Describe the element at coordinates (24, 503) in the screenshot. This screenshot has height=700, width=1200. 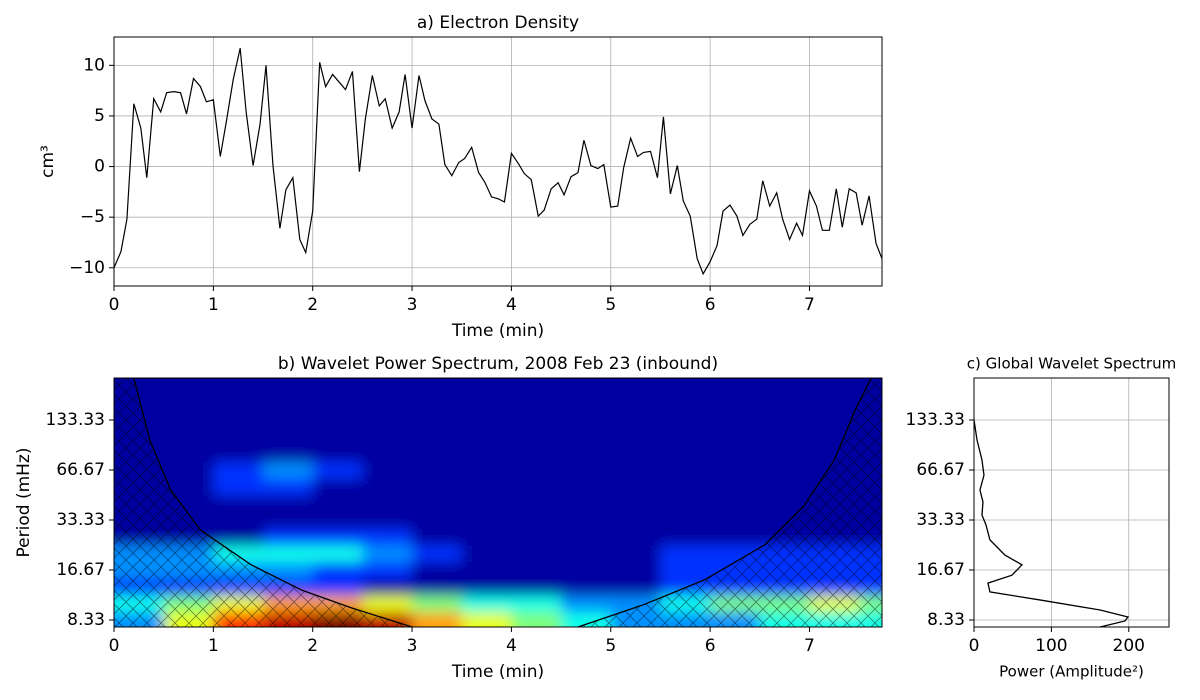
I see `y-axis-label: Period (mHz)` at that location.